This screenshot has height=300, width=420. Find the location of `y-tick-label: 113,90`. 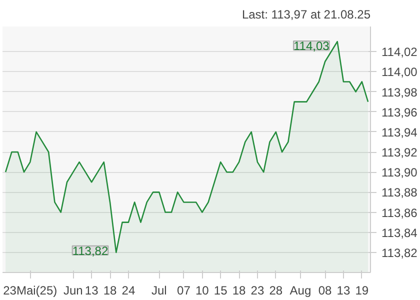

y-tick-label: 113,90 is located at coordinates (400, 173).